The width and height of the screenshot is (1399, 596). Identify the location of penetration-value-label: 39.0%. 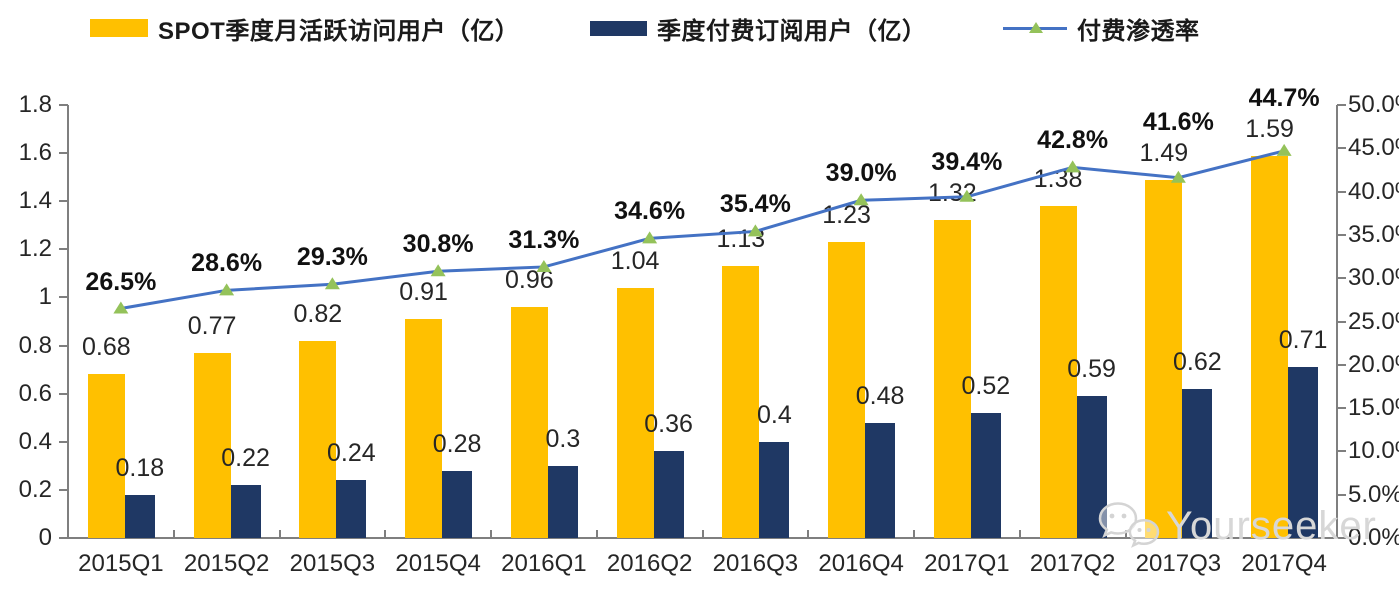
(861, 173).